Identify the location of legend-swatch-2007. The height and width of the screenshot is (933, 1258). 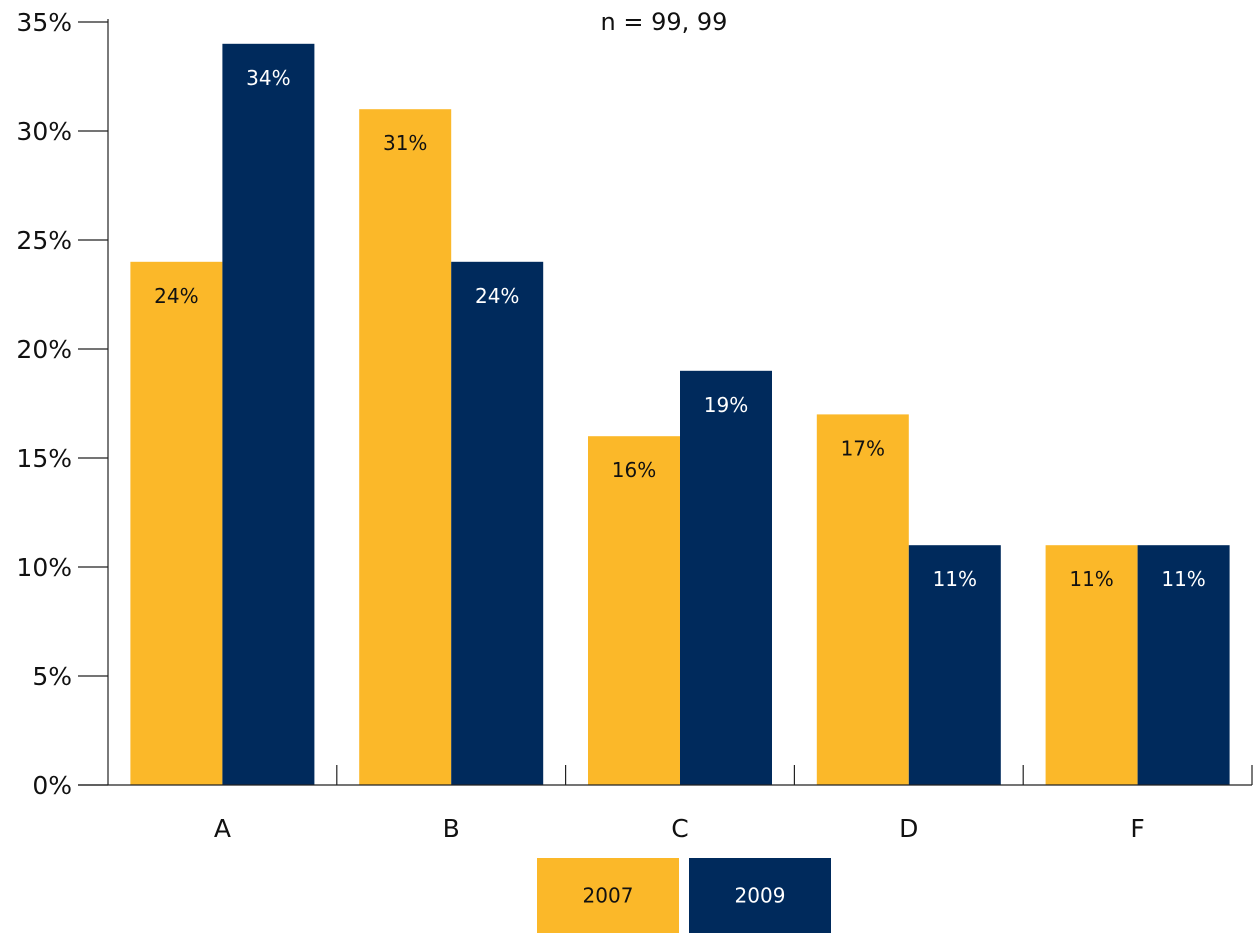
(608, 895).